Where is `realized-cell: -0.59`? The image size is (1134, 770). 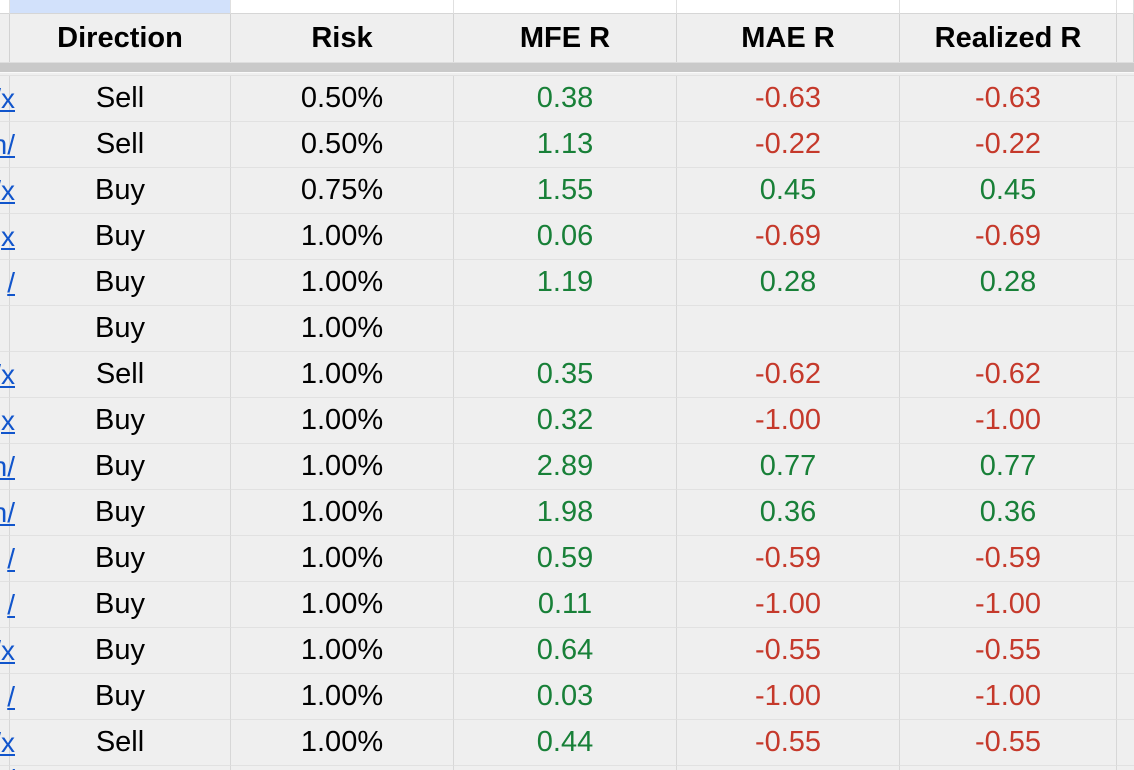 realized-cell: -0.59 is located at coordinates (1008, 559).